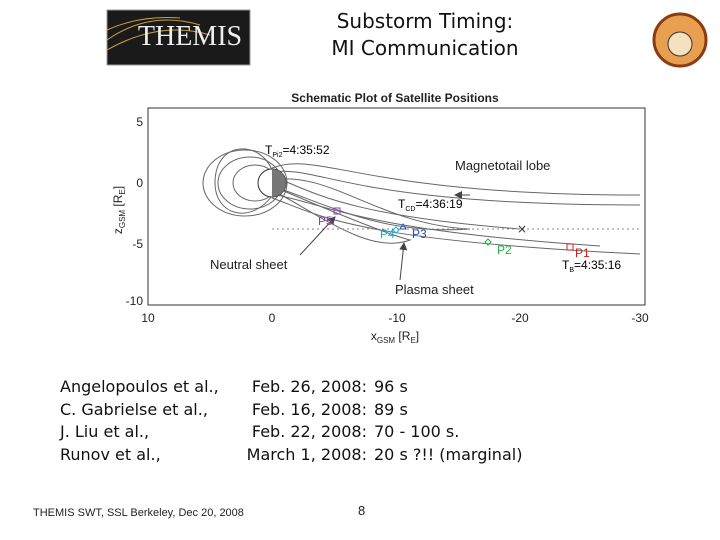 The width and height of the screenshot is (720, 540). What do you see at coordinates (138, 513) in the screenshot?
I see `footer-credit: THEMIS SWT, SSL Berkeley, Dec 20, 2008` at bounding box center [138, 513].